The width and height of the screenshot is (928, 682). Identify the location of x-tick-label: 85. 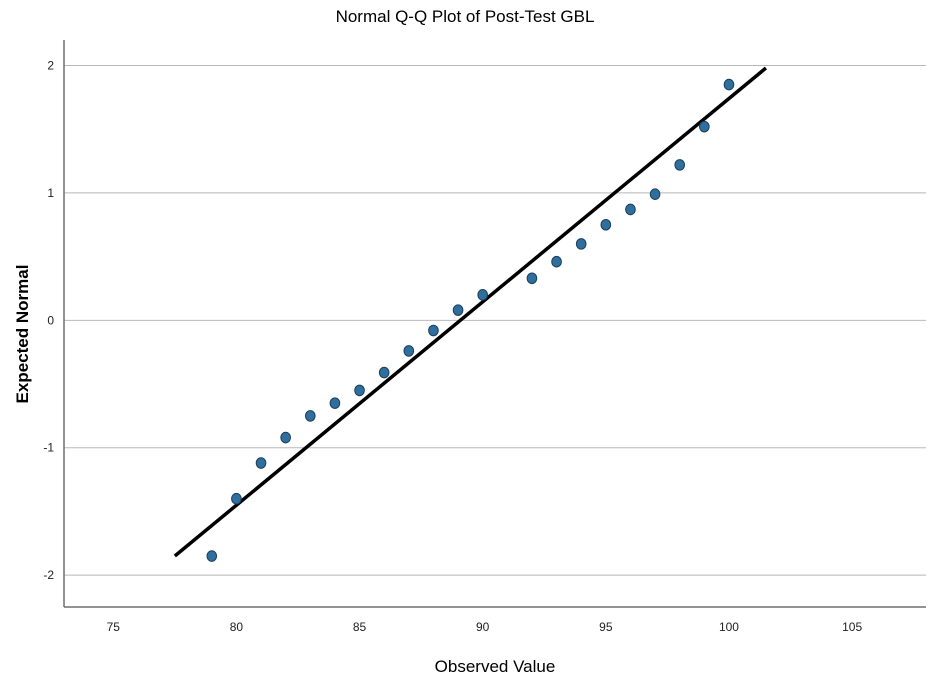
(360, 627).